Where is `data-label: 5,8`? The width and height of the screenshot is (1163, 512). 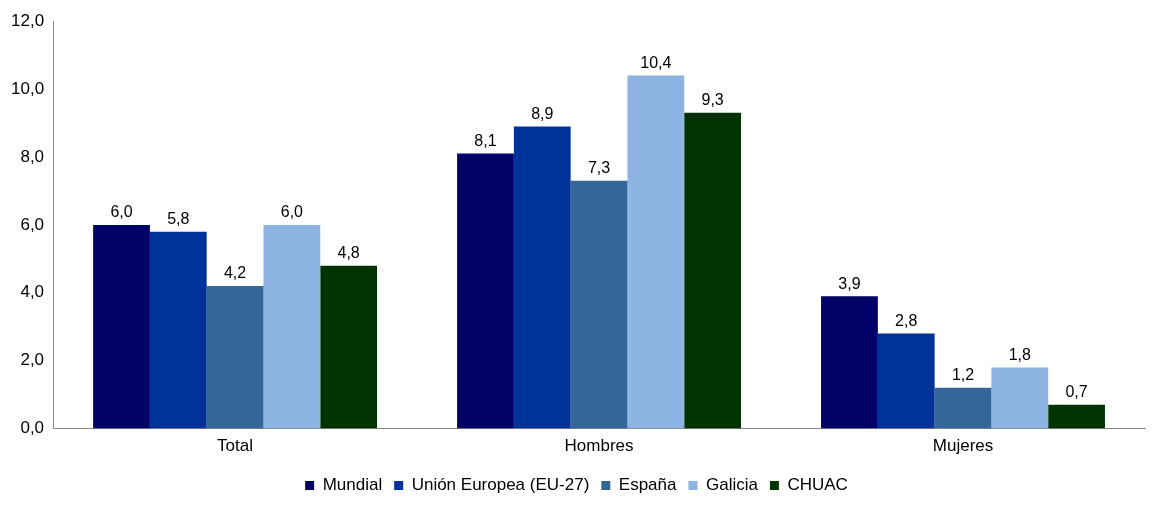 data-label: 5,8 is located at coordinates (178, 219).